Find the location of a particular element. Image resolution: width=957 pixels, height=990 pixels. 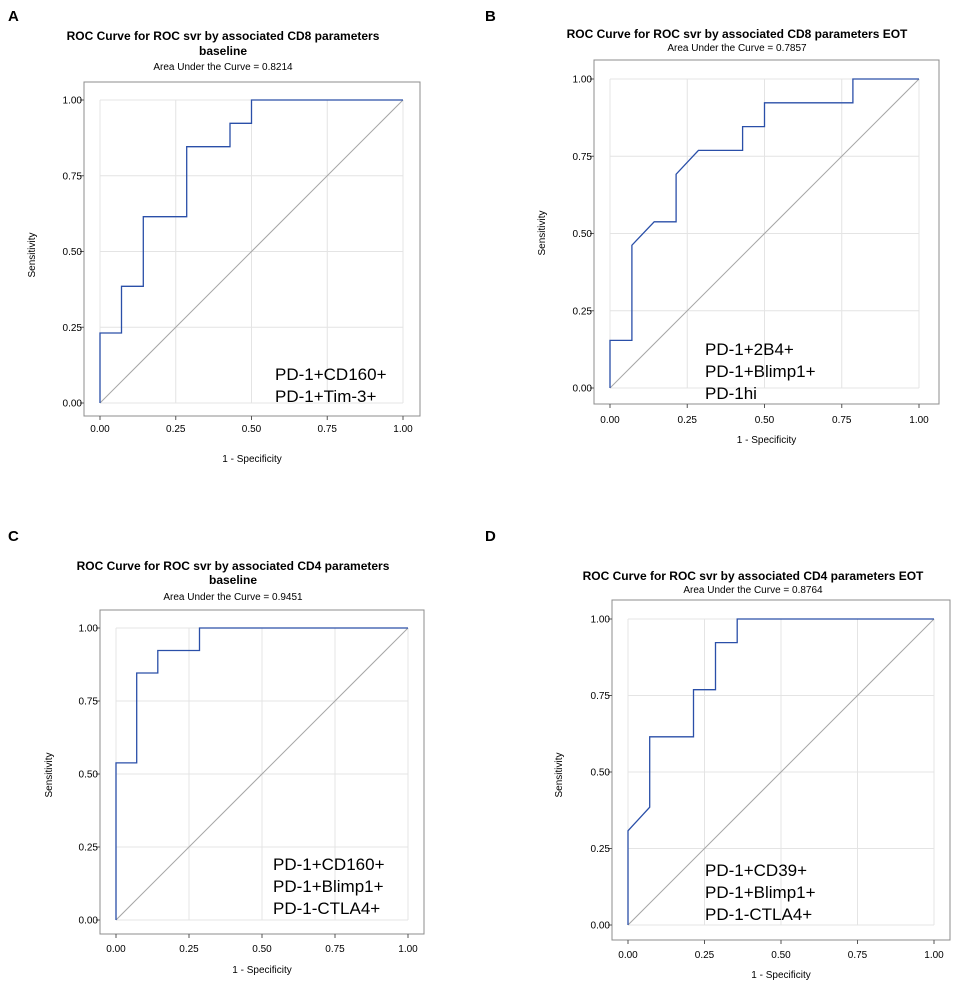

marker-annotation-line: PD-1+2B4+ is located at coordinates (749, 349).